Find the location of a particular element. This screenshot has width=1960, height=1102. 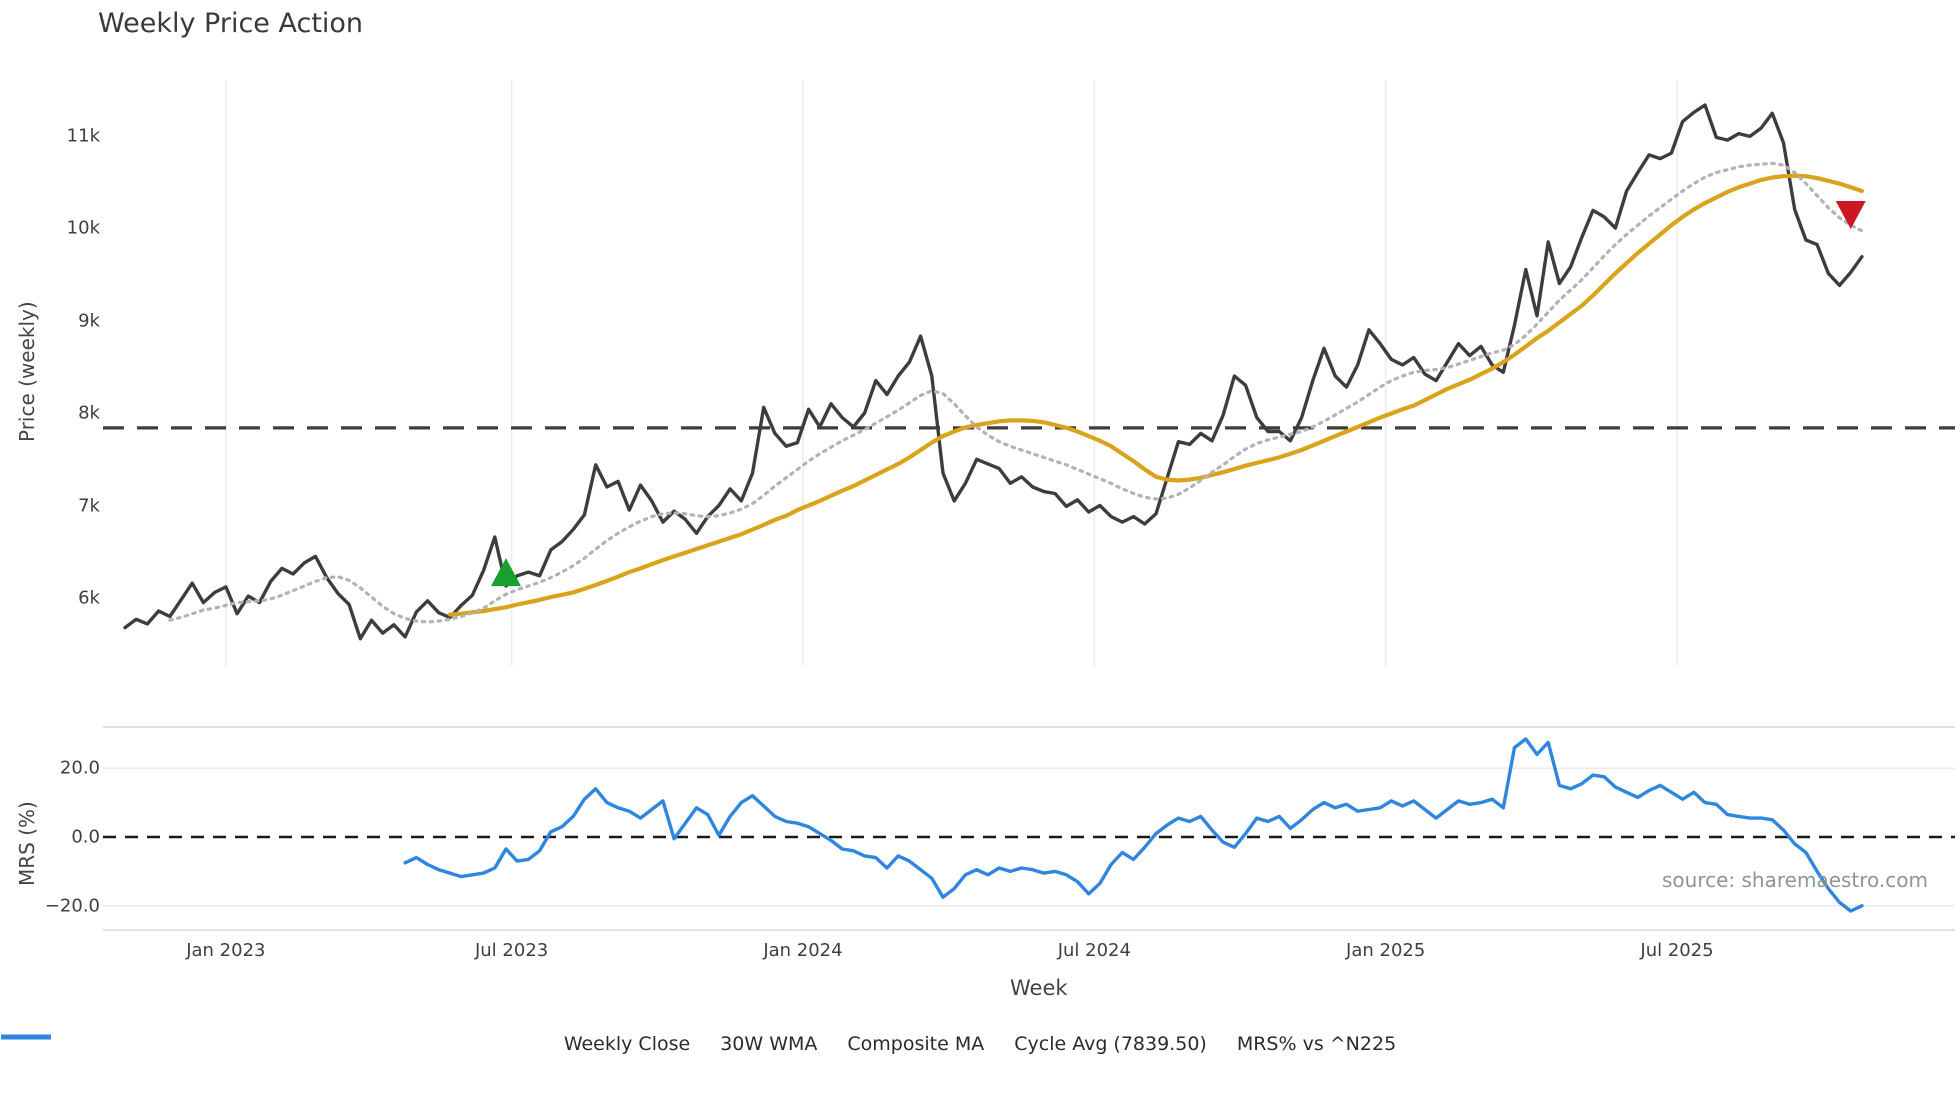

legend-label: Cycle Avg (7839.50) is located at coordinates (1110, 1044).